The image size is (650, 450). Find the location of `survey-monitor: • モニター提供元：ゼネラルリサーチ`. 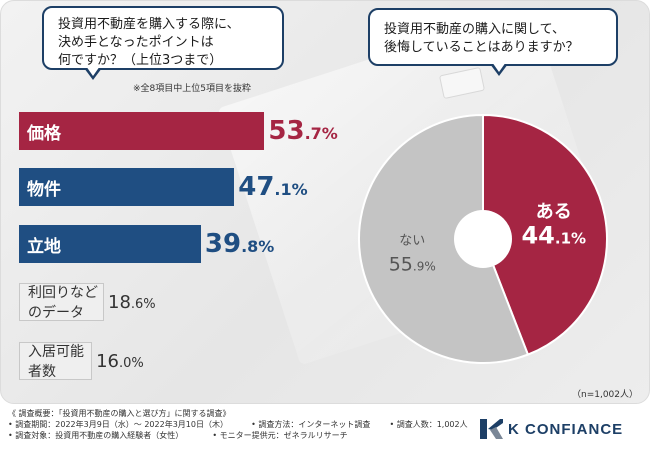

survey-monitor: • モニター提供元：ゼネラルリサーチ is located at coordinates (280, 435).